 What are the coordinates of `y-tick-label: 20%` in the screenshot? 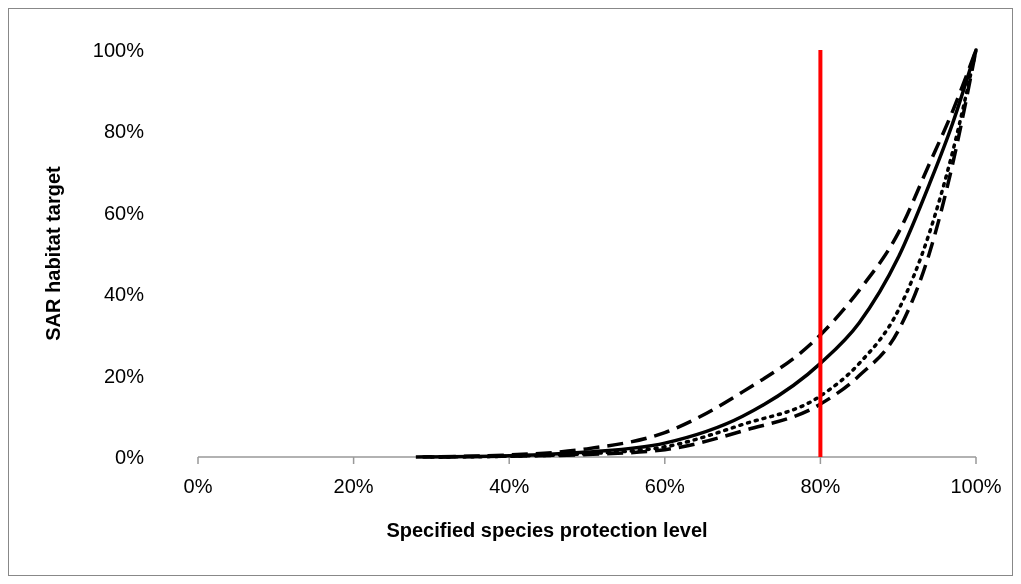 It's located at (124, 375).